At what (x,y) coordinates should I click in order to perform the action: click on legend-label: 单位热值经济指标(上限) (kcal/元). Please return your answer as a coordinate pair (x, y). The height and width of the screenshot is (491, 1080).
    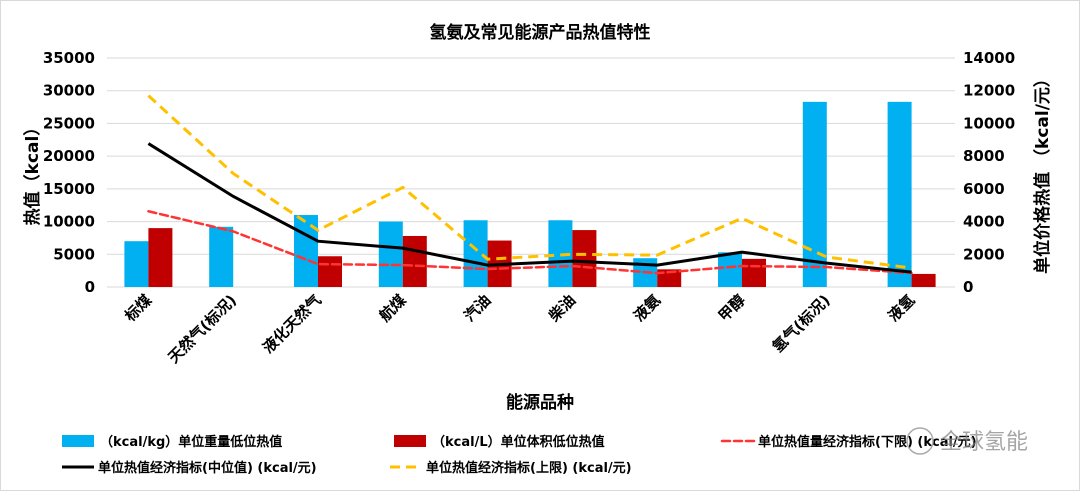
    Looking at the image, I should click on (529, 468).